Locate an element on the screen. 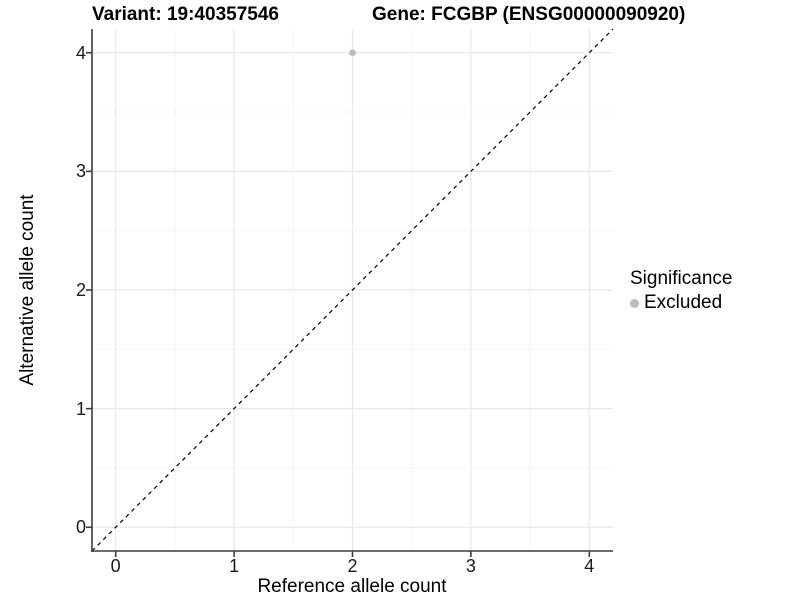 Image resolution: width=800 pixels, height=600 pixels. plot-title-variant: Variant: 19:40357546 is located at coordinates (185, 14).